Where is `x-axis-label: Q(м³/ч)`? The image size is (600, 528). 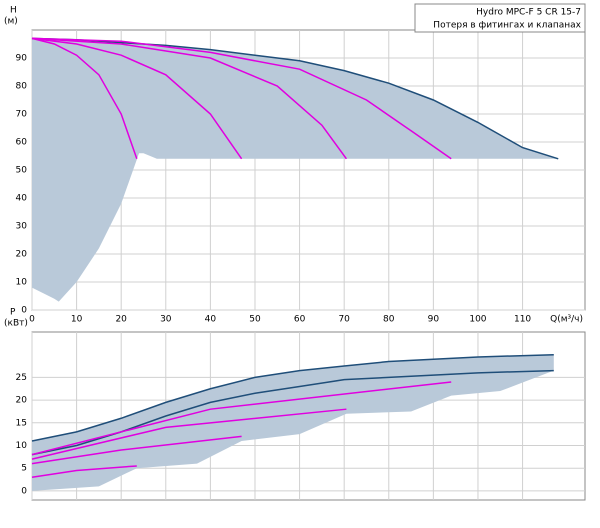 x-axis-label: Q(м³/ч) is located at coordinates (566, 320).